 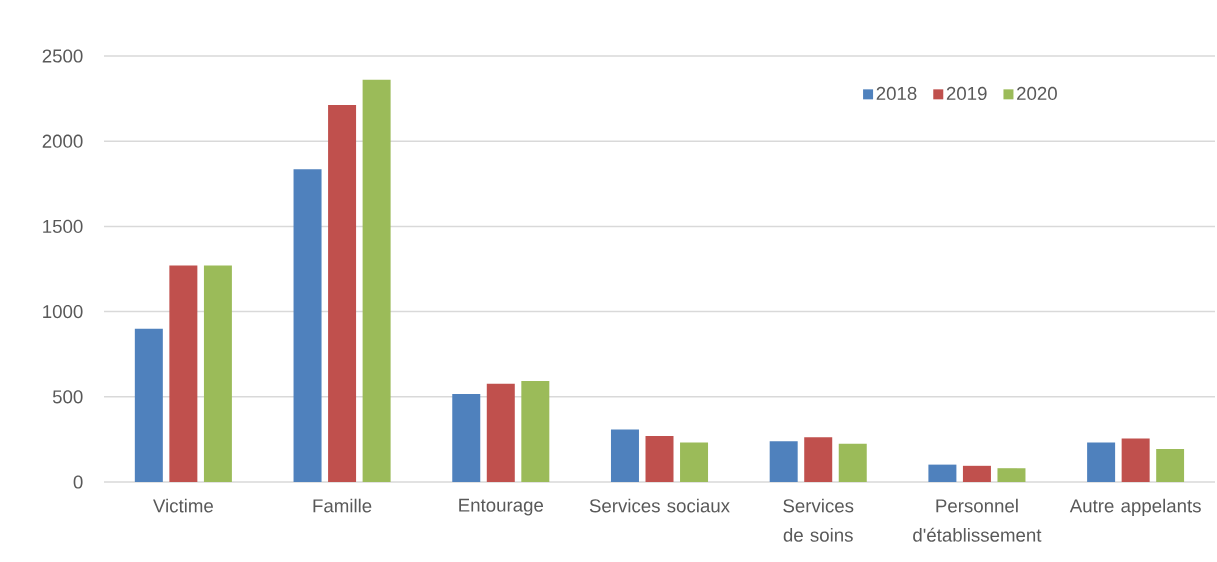 What do you see at coordinates (896, 93) in the screenshot?
I see `legend-label: 2018` at bounding box center [896, 93].